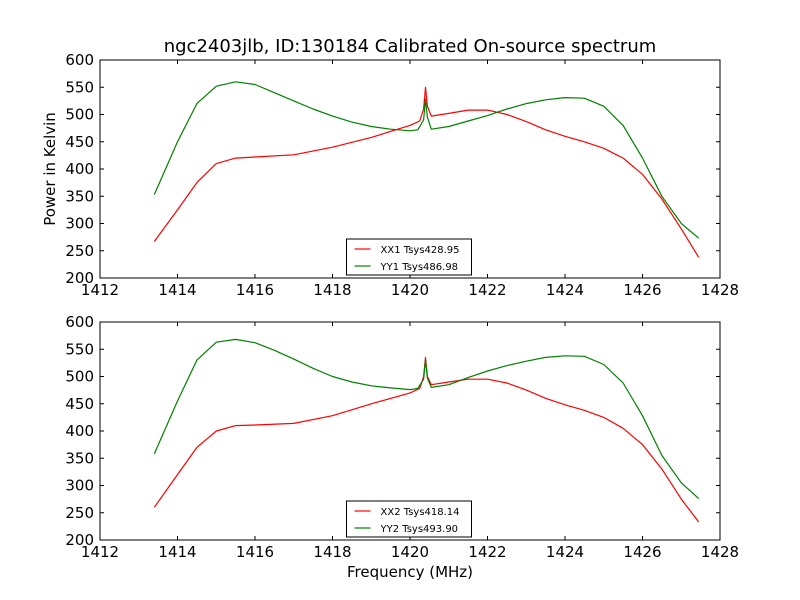 The height and width of the screenshot is (600, 800). I want to click on legend-label: YY2 Tsys493.90, so click(419, 529).